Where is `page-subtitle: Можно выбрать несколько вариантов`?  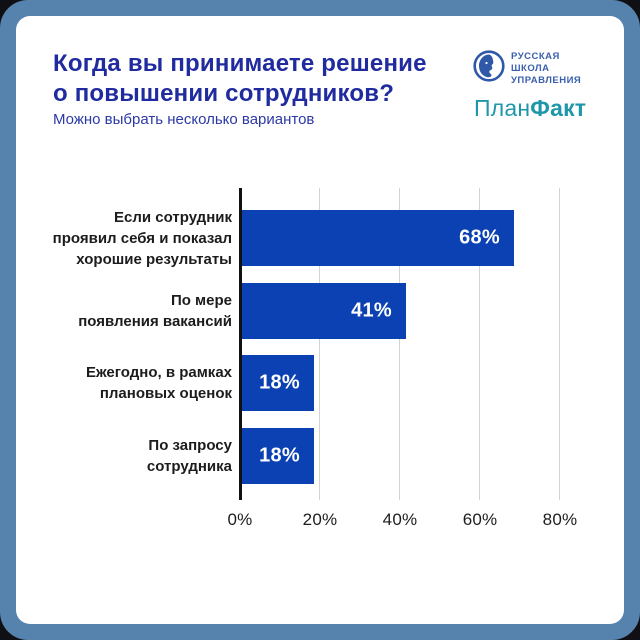 page-subtitle: Можно выбрать несколько вариантов is located at coordinates (184, 119).